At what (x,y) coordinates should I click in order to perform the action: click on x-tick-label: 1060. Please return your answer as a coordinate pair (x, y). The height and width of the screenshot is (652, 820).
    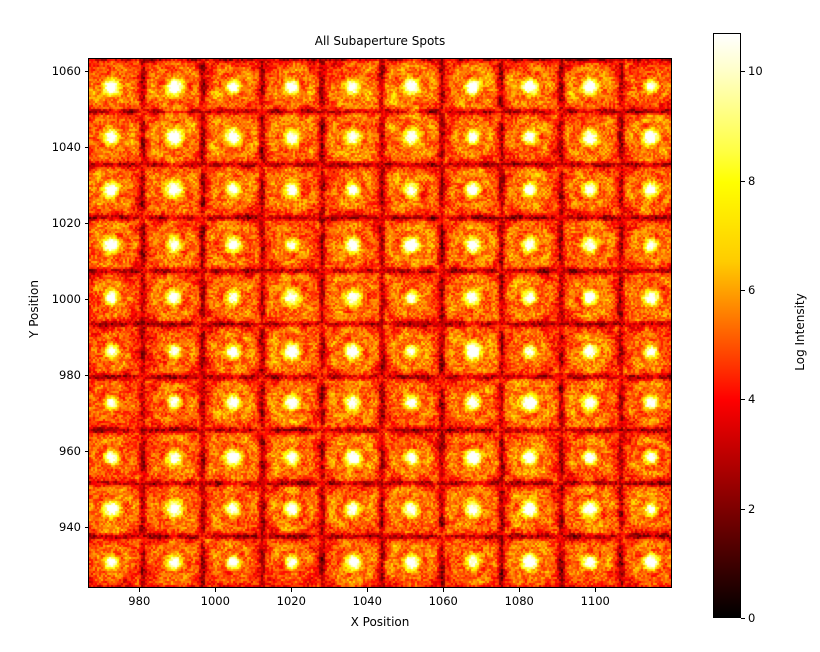
    Looking at the image, I should click on (443, 601).